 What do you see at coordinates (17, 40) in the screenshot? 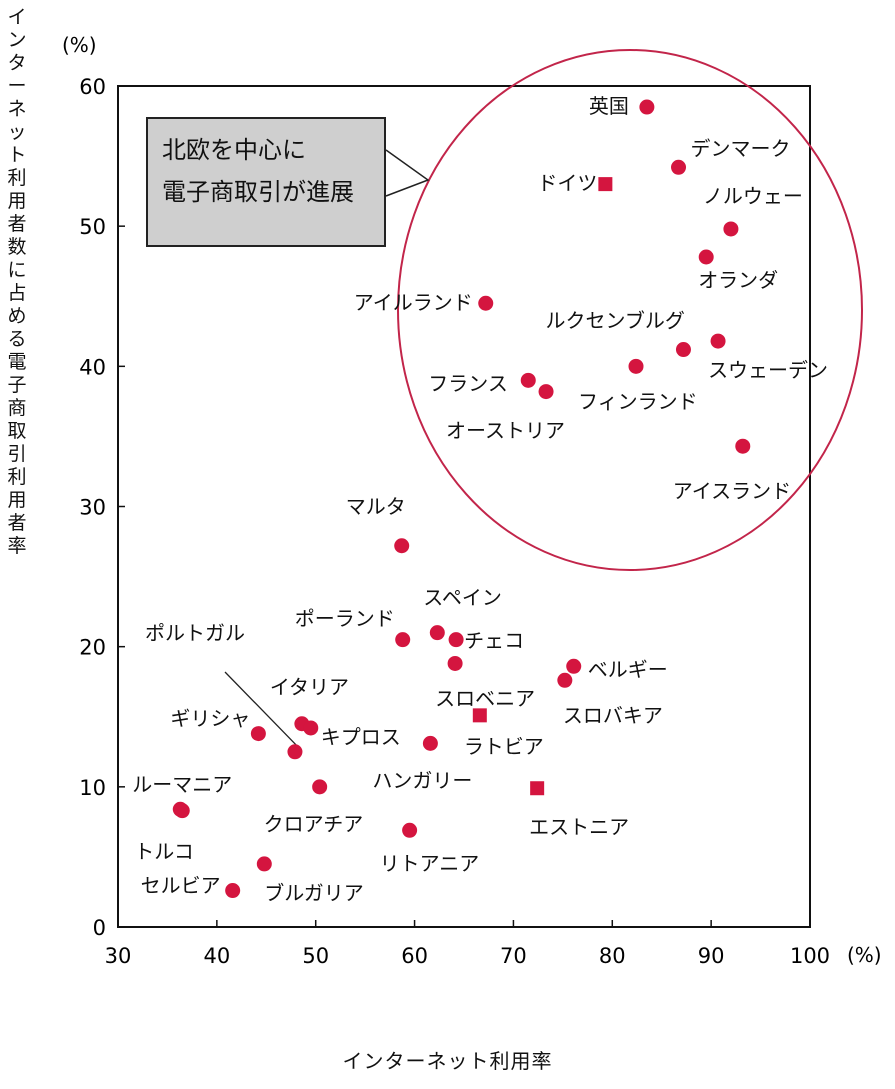
I see `y-axis-title-char: ン` at bounding box center [17, 40].